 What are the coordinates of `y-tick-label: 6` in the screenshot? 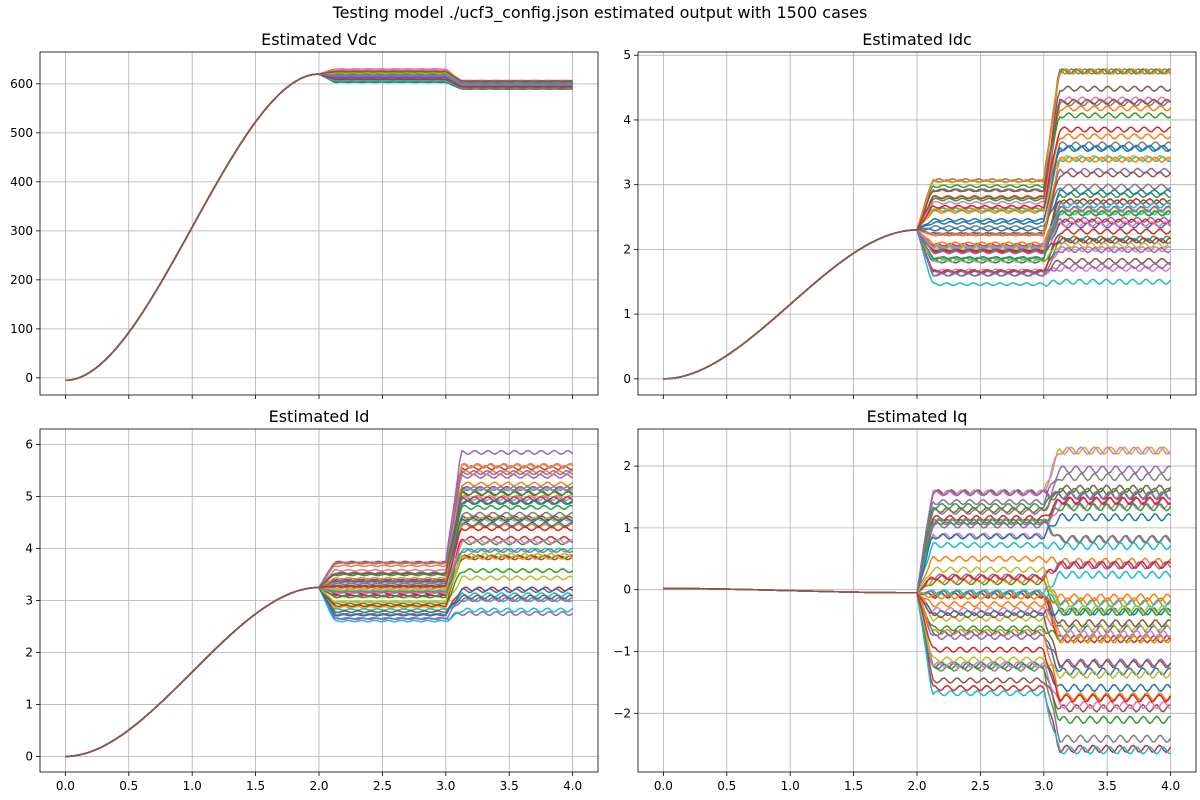 It's located at (29, 445).